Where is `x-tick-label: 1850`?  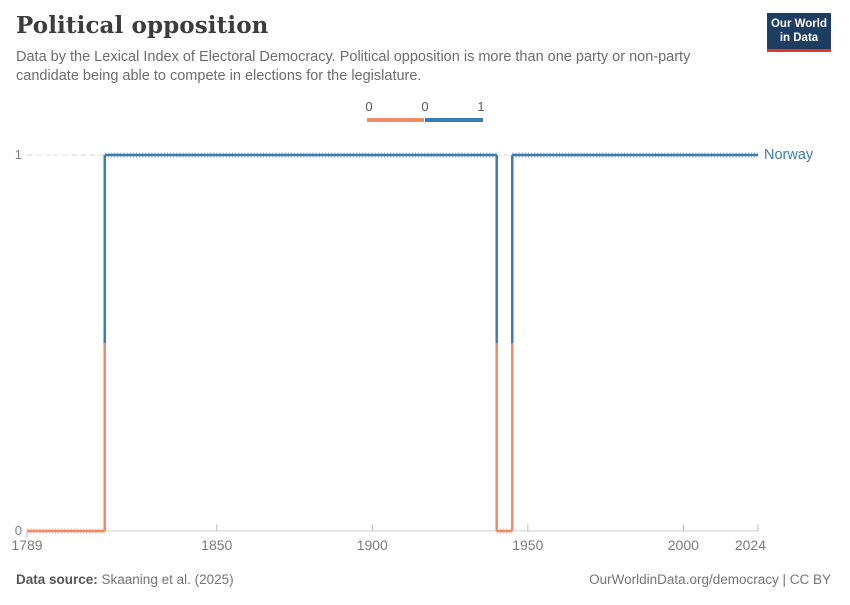
x-tick-label: 1850 is located at coordinates (217, 545).